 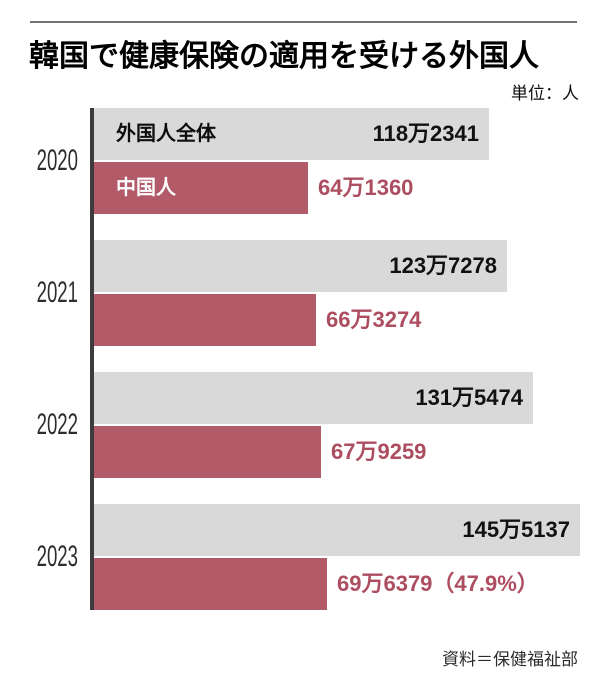 I want to click on axis-line, so click(x=92, y=359).